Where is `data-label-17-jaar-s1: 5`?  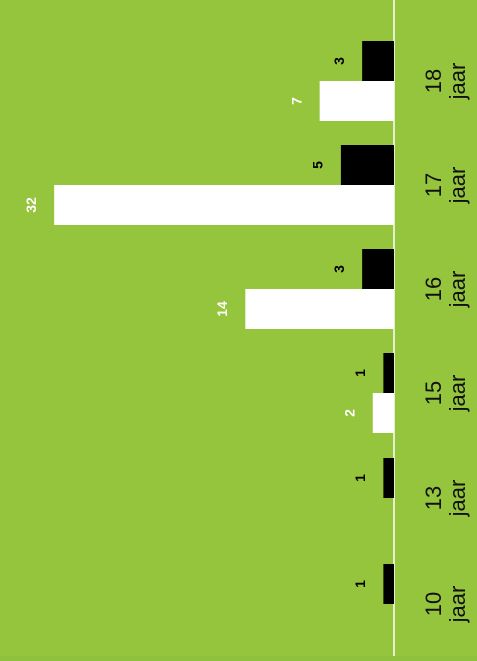 data-label-17-jaar-s1: 5 is located at coordinates (318, 165).